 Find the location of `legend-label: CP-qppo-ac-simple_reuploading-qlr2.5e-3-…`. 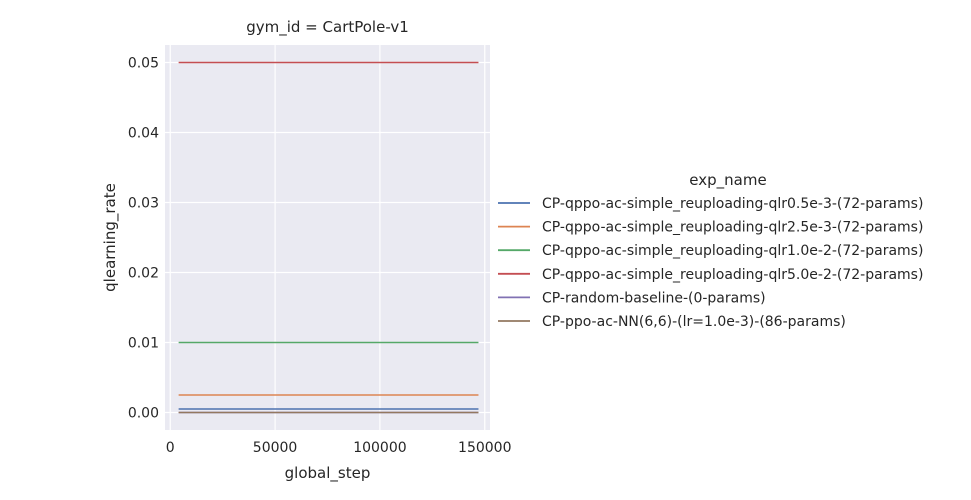

legend-label: CP-qppo-ac-simple_reuploading-qlr2.5e-3-… is located at coordinates (732, 228).